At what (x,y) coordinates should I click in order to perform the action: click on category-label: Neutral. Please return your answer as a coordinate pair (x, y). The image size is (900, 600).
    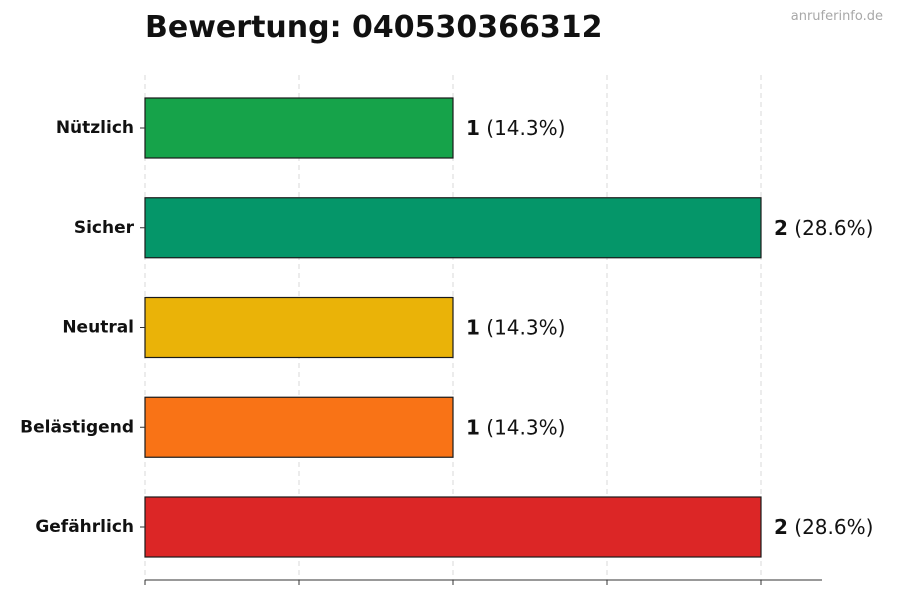
    Looking at the image, I should click on (98, 328).